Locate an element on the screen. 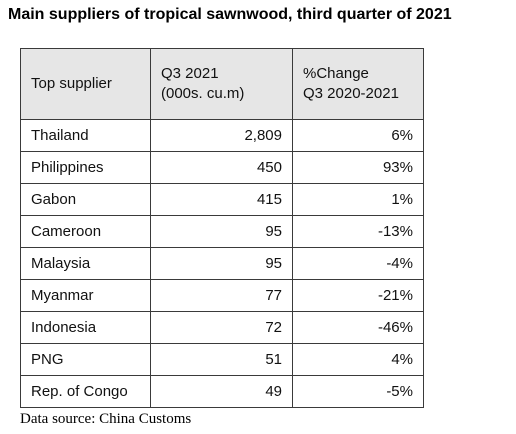  header-q3-2021: Q3 2021 (000s. cu.m) is located at coordinates (221, 84).